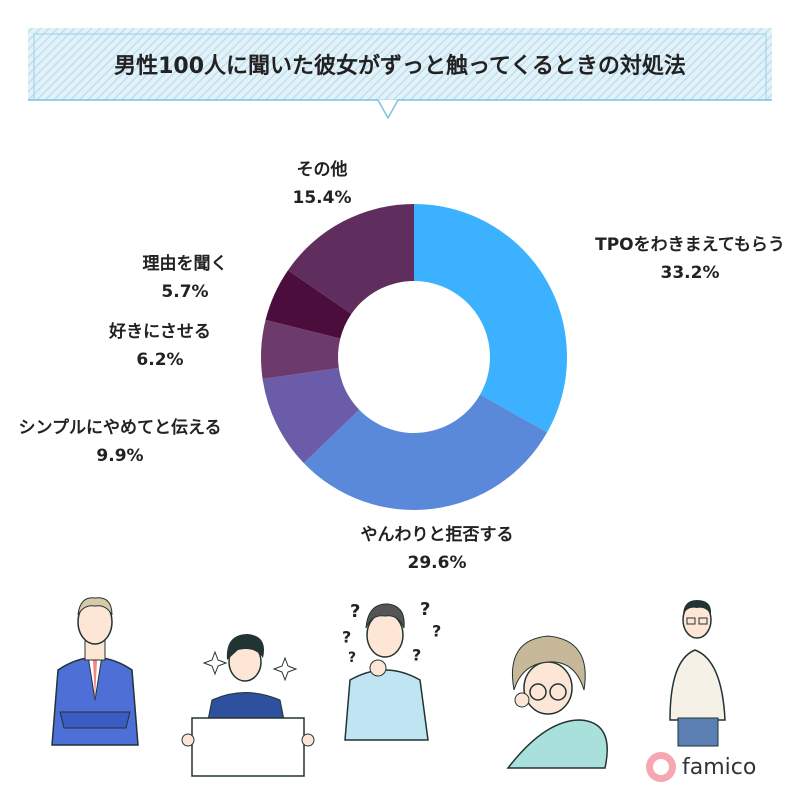 Image resolution: width=800 pixels, height=804 pixels. Describe the element at coordinates (437, 563) in the screenshot. I see `slice-value-label: 29.6%` at that location.